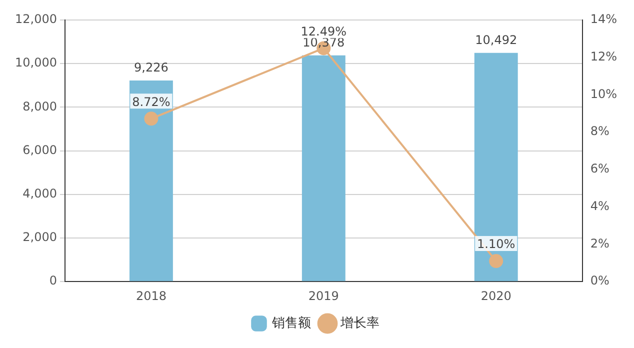  Describe the element at coordinates (603, 93) in the screenshot. I see `y2-tick-label: 10%` at that location.